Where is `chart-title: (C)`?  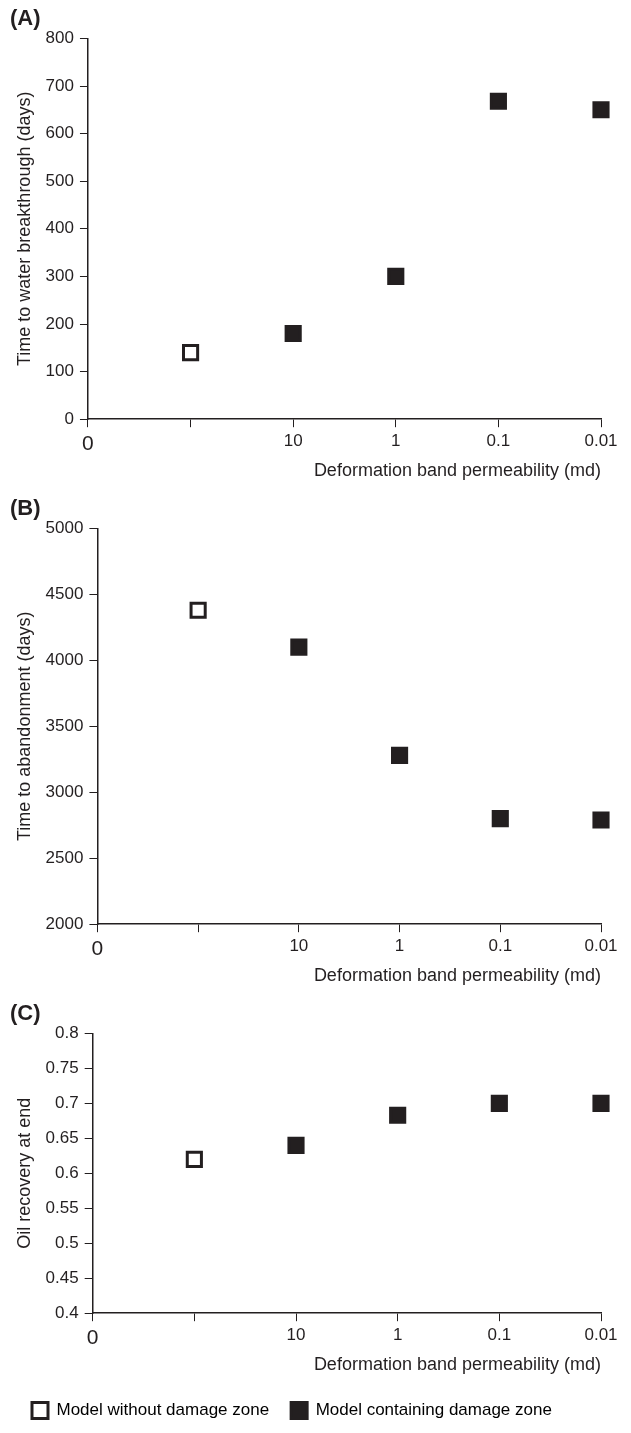 chart-title: (C) is located at coordinates (25, 1013).